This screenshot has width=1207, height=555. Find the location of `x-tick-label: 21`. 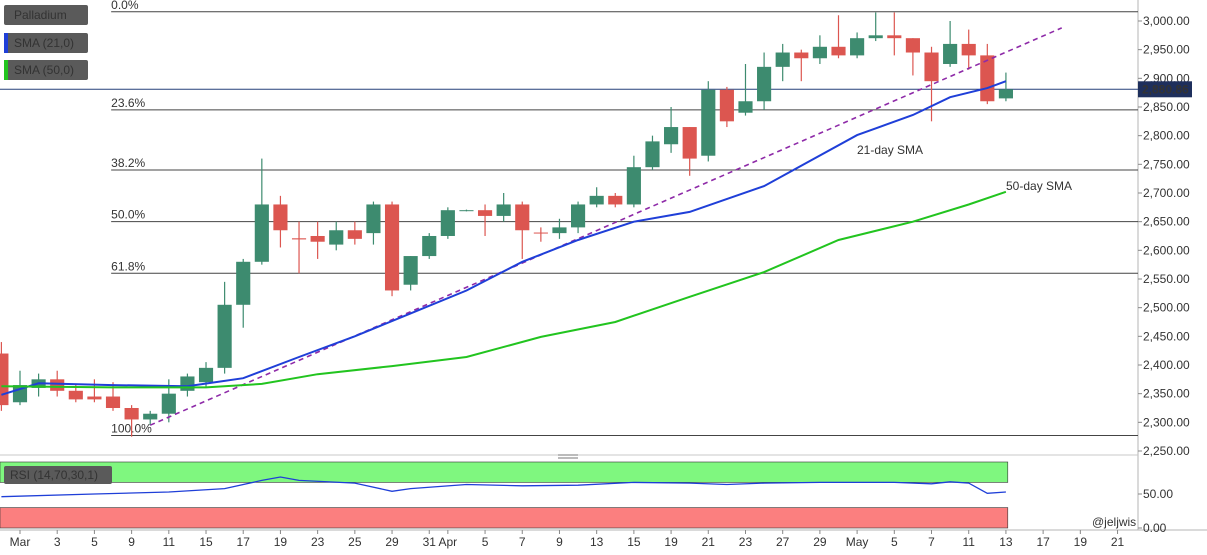

x-tick-label: 21 is located at coordinates (709, 542).